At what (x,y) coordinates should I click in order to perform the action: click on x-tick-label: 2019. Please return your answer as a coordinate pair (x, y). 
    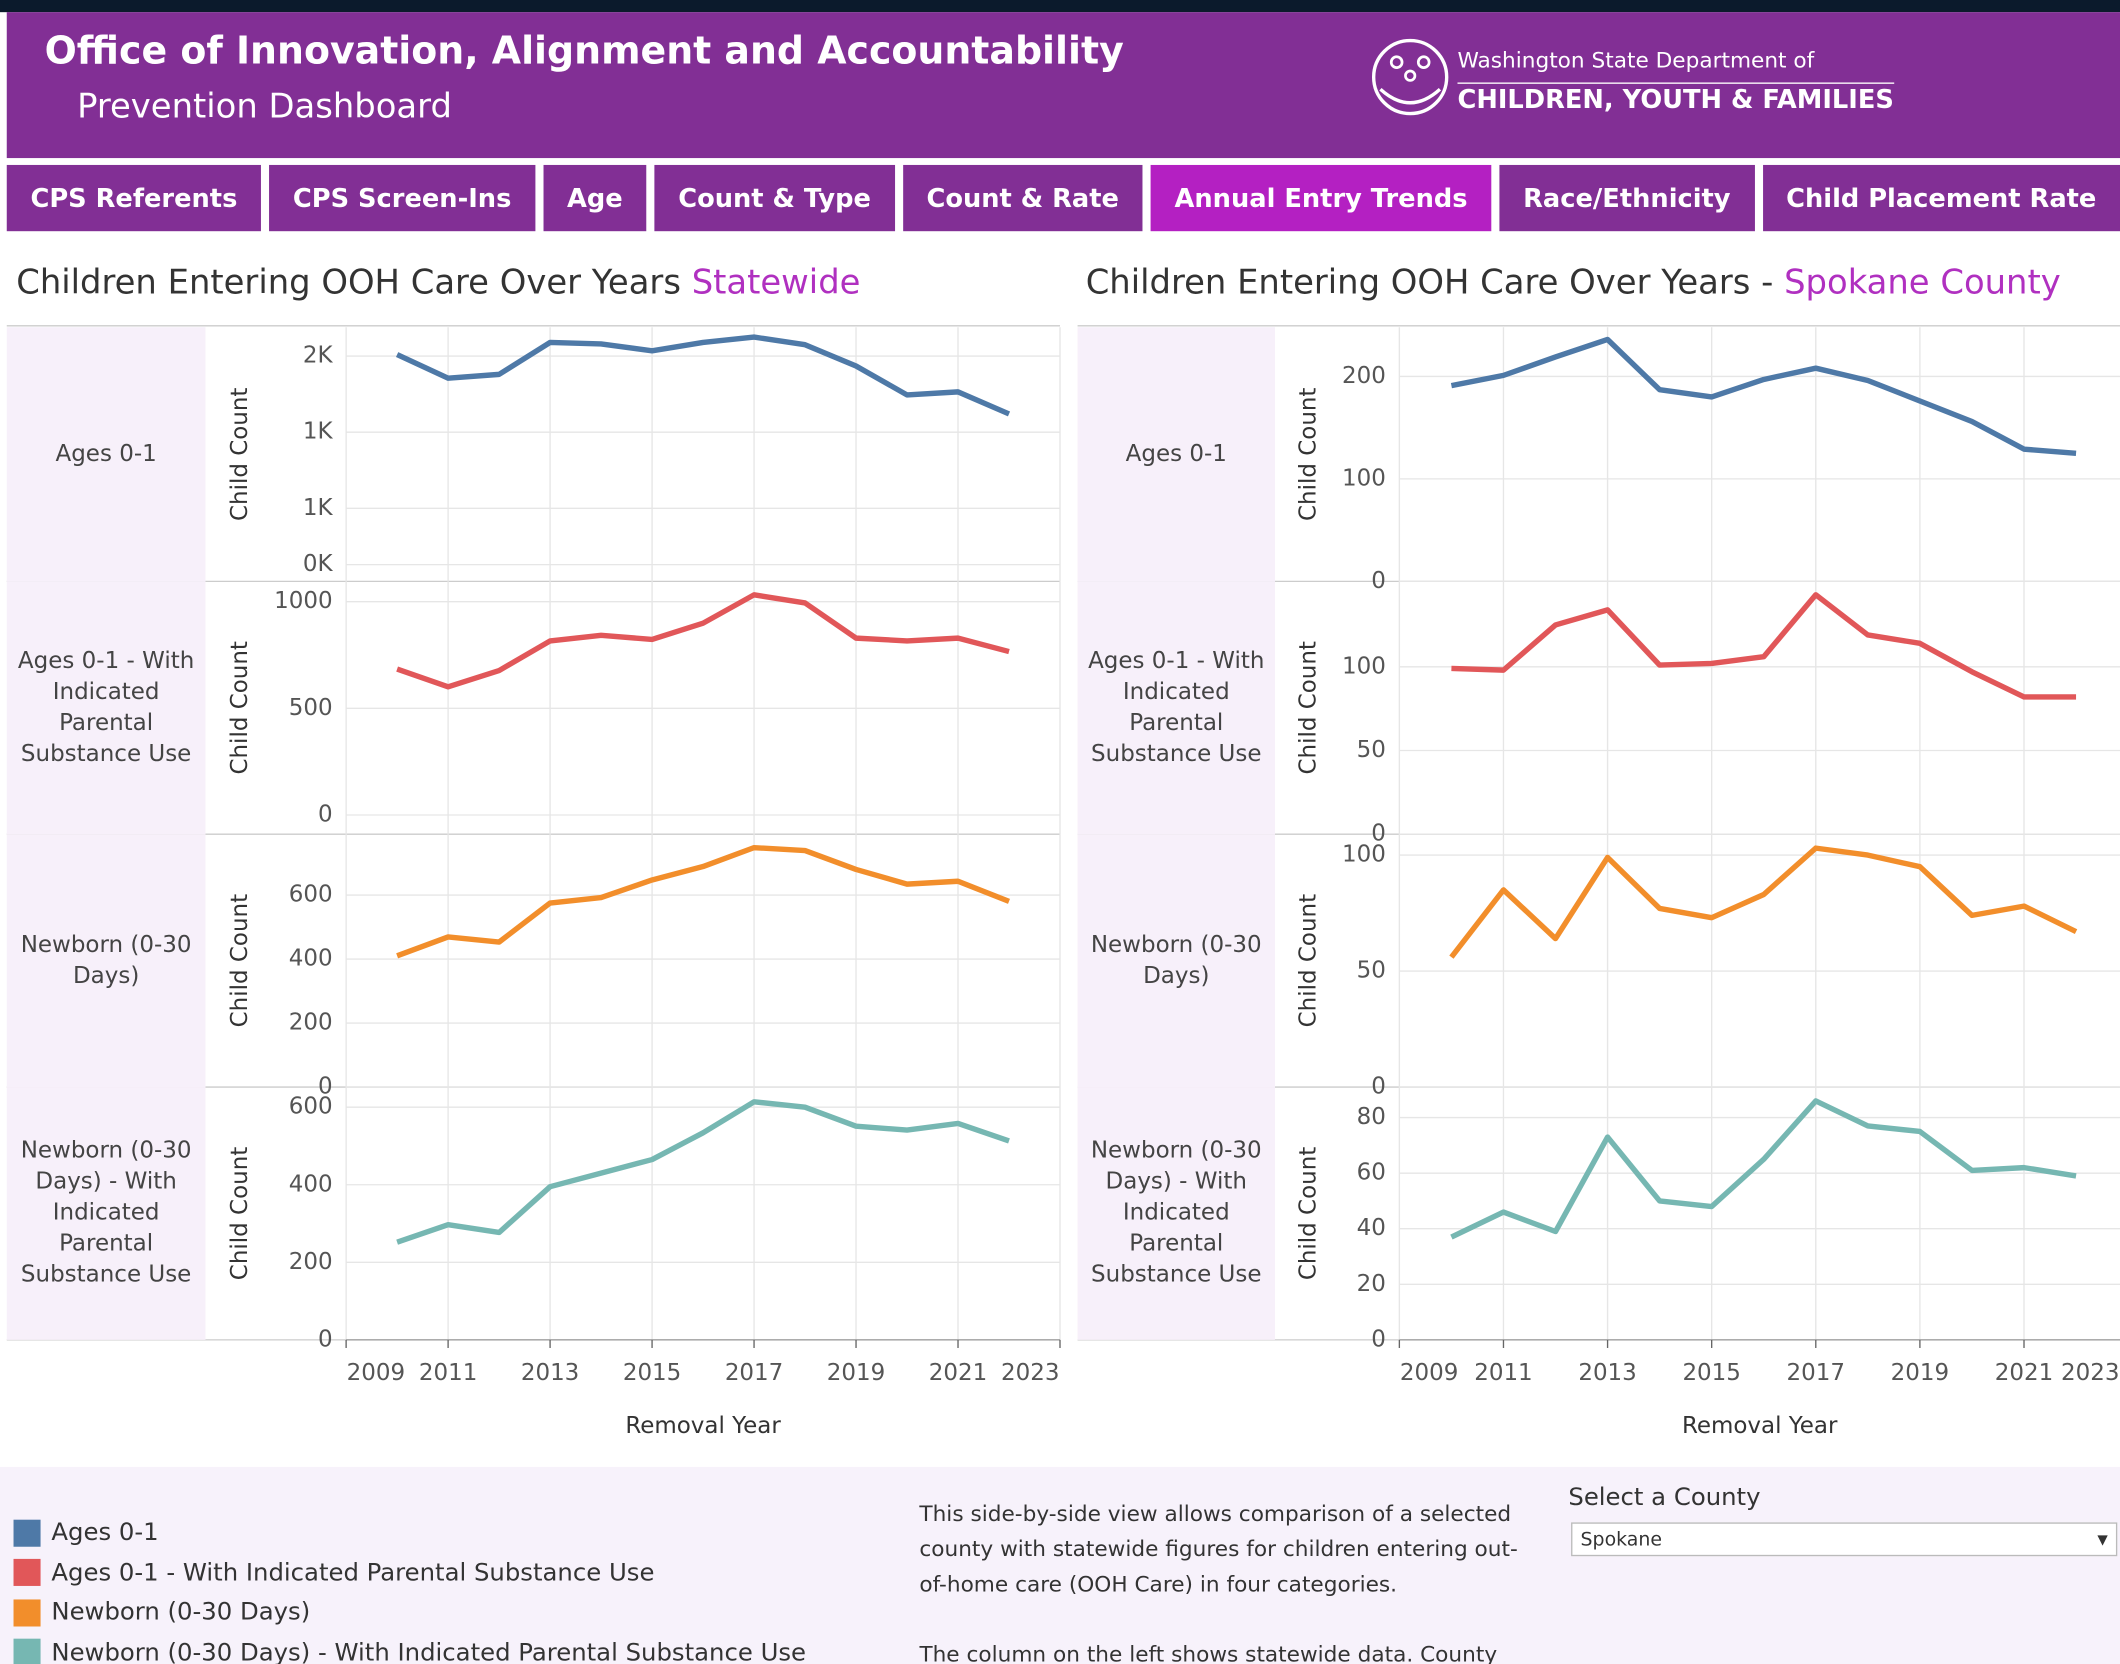
    Looking at the image, I should click on (1920, 1373).